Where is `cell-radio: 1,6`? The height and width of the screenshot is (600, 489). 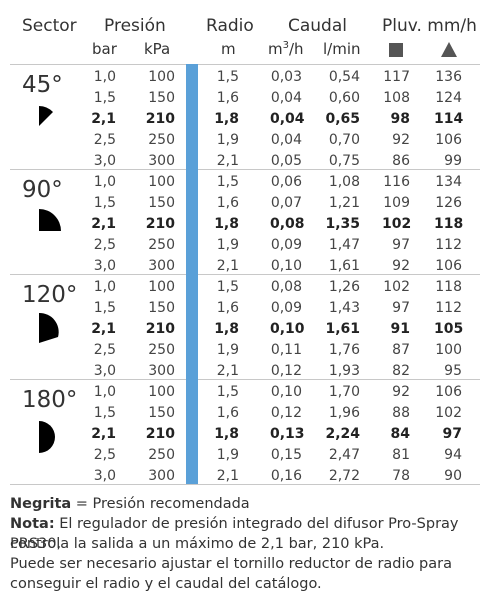
cell-radio: 1,6 is located at coordinates (227, 98).